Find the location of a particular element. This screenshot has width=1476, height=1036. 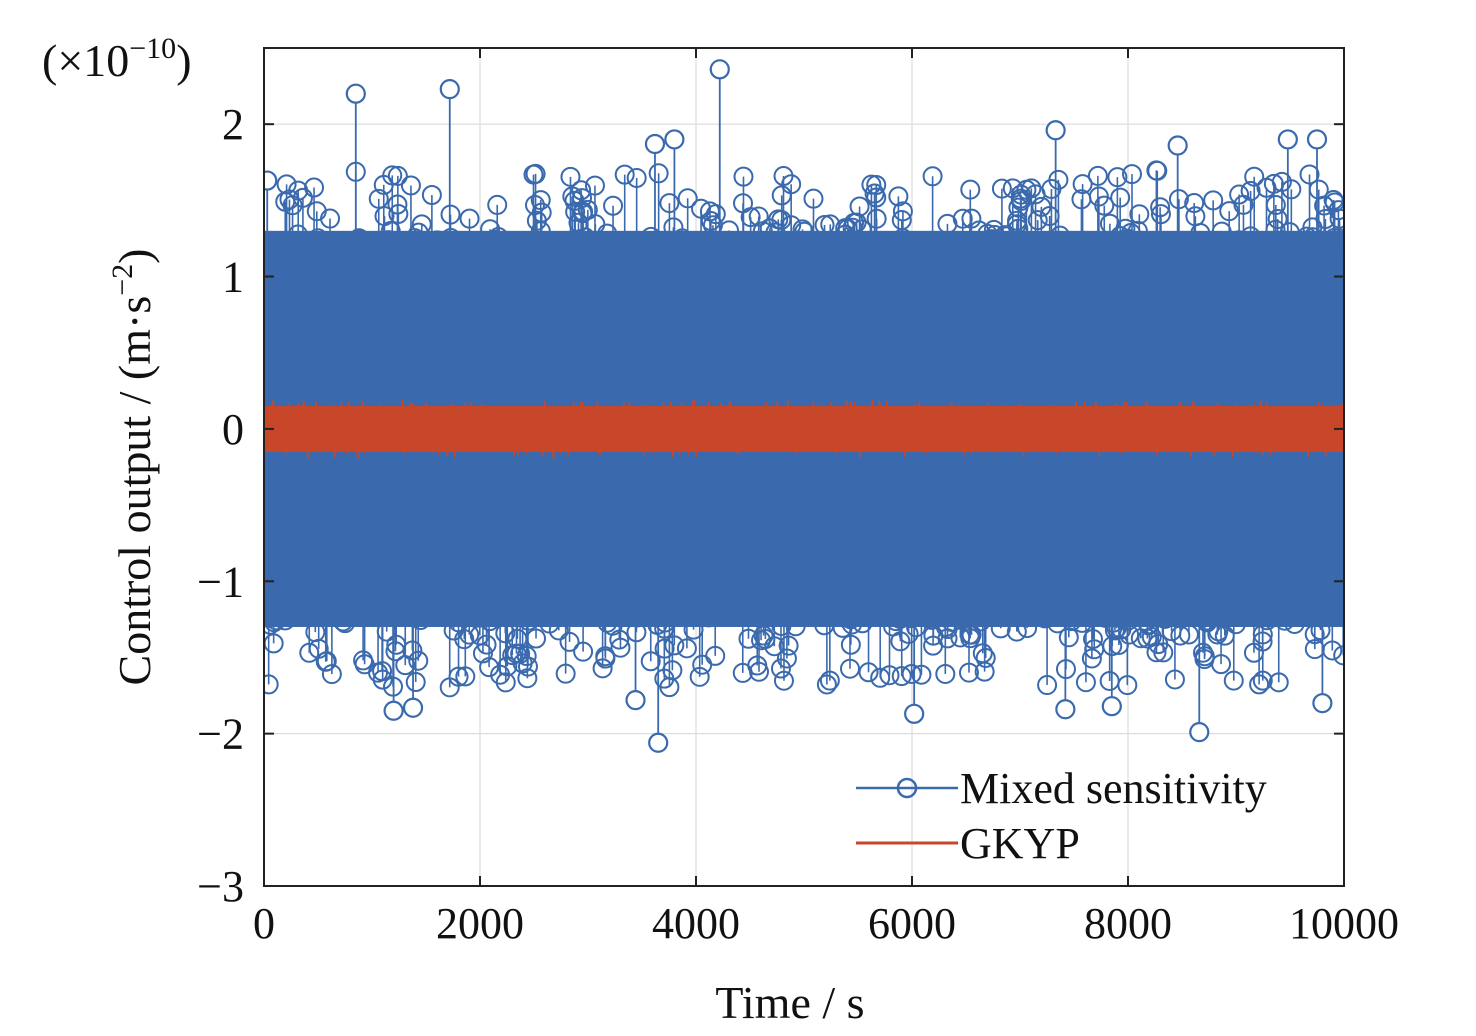

y-axis-label-main: Control output / (m·s is located at coordinates (134, 491).